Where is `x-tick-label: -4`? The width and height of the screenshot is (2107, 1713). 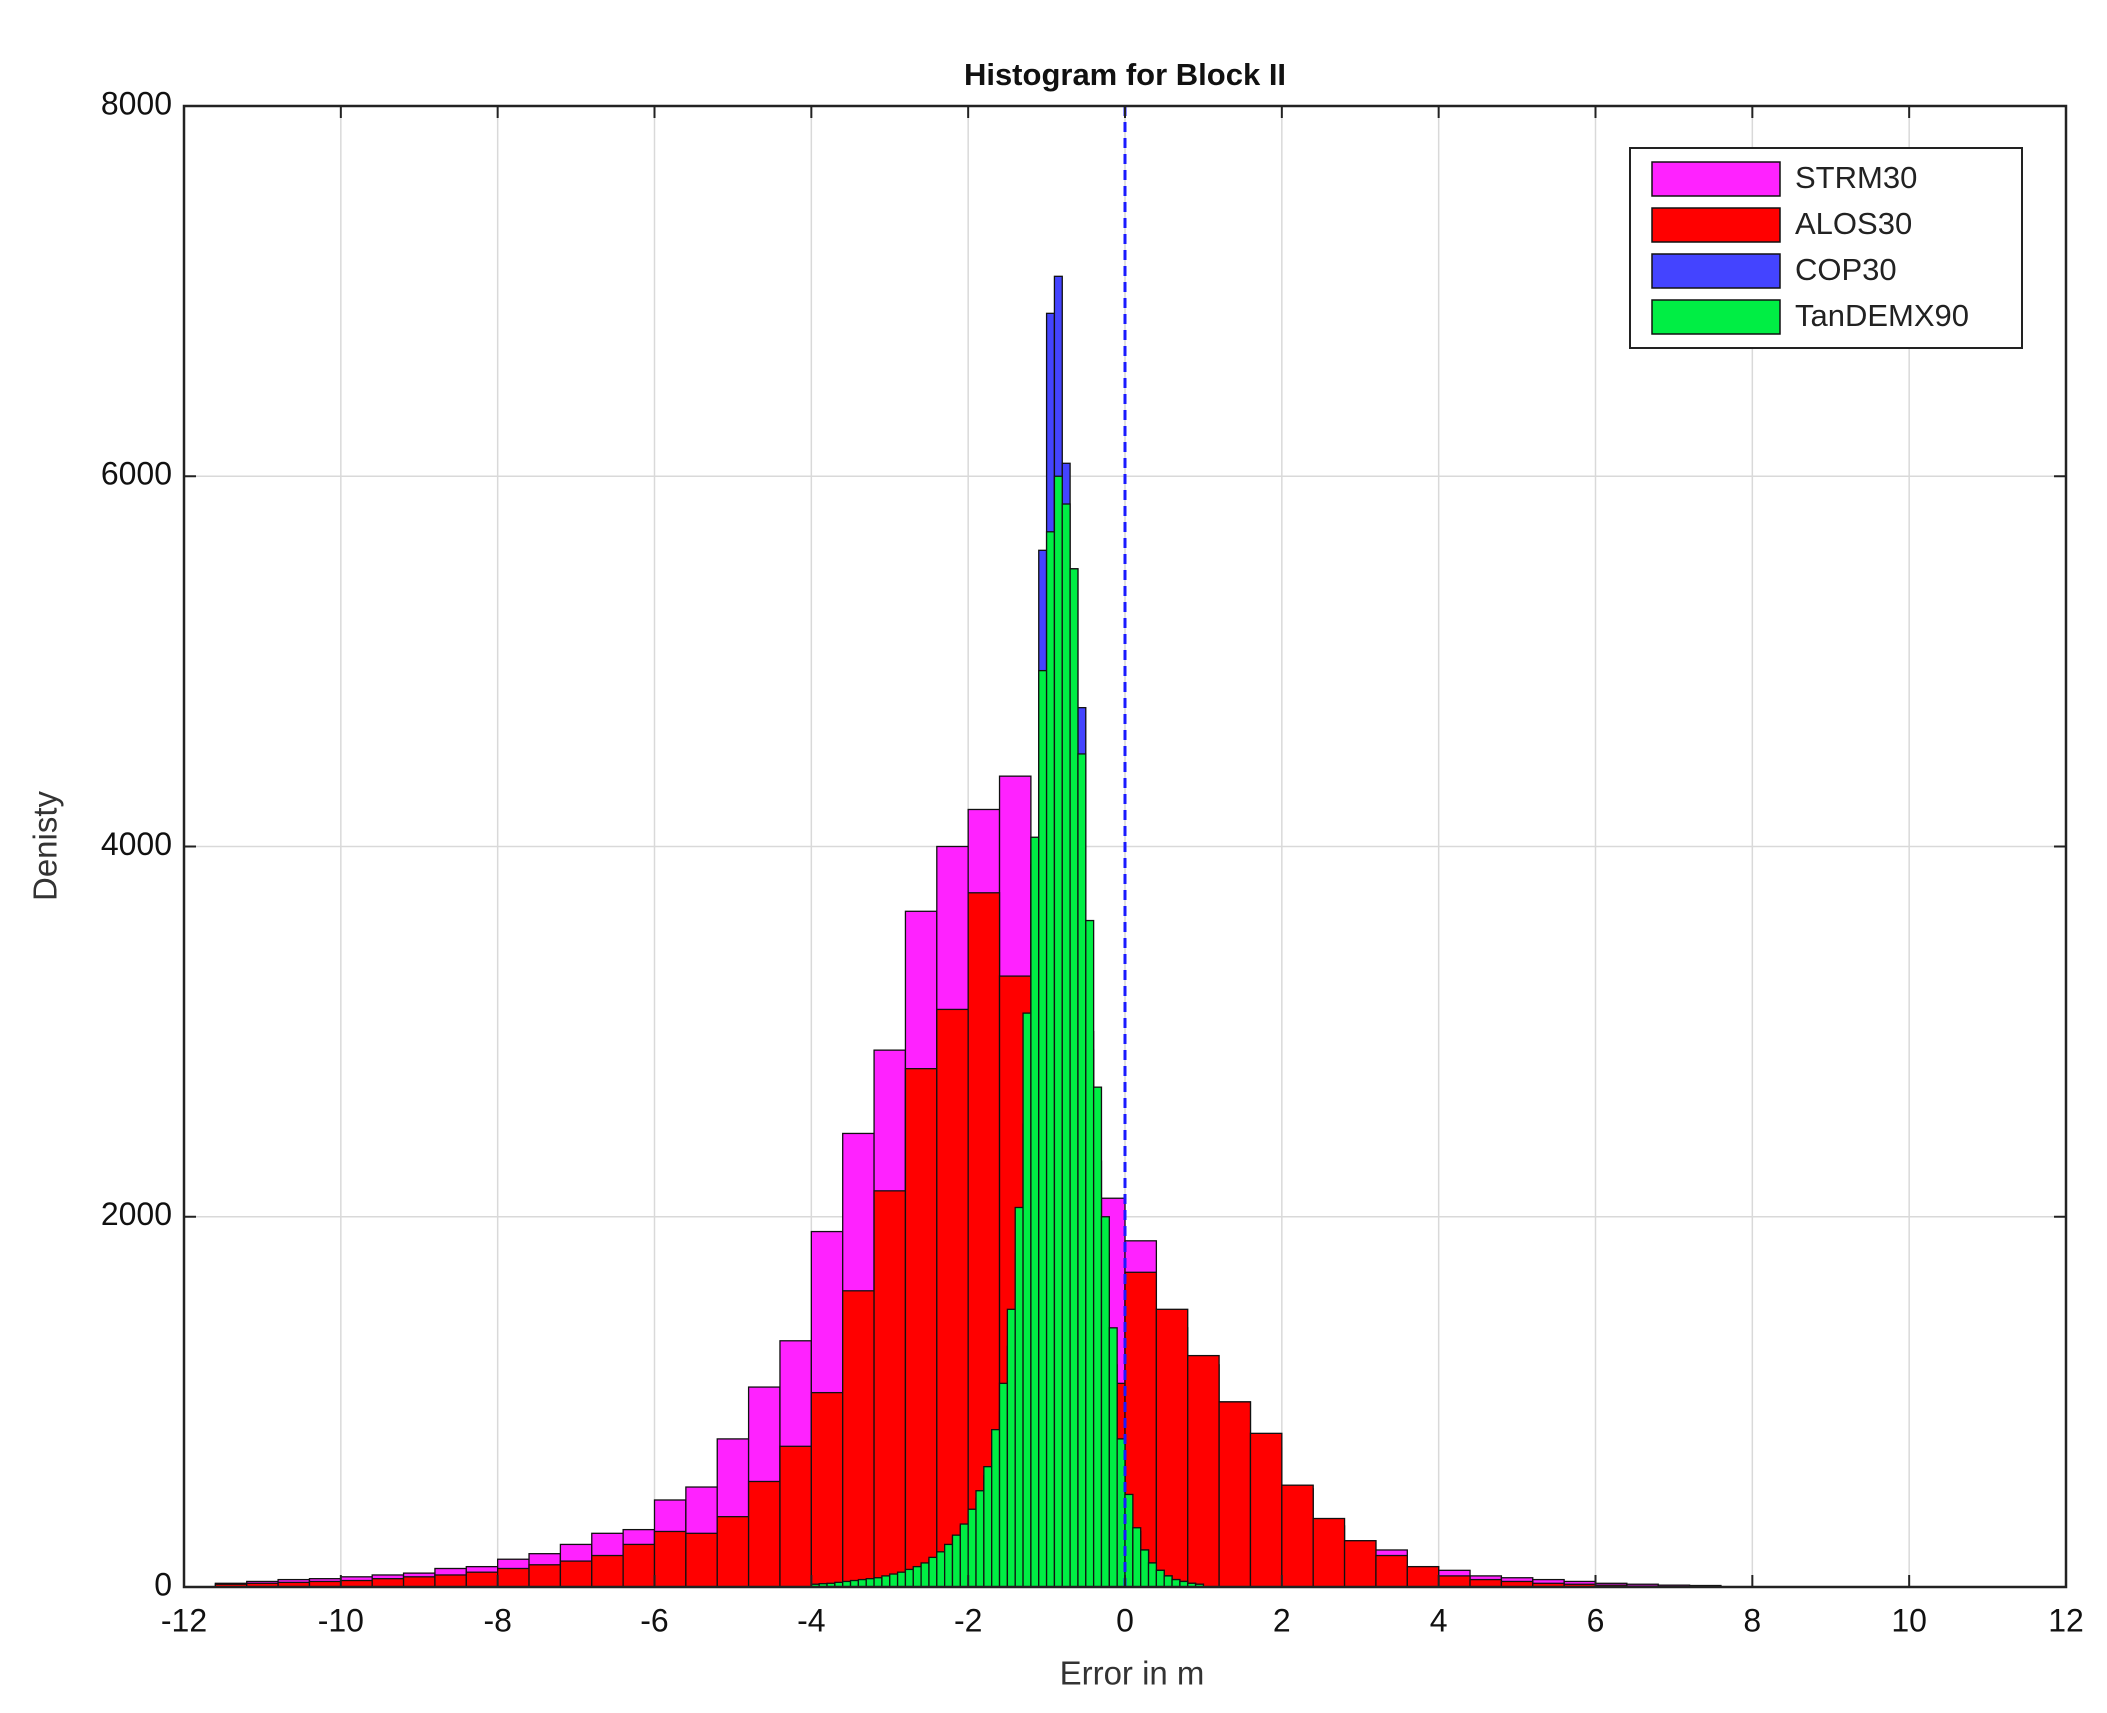
x-tick-label: -4 is located at coordinates (811, 1620).